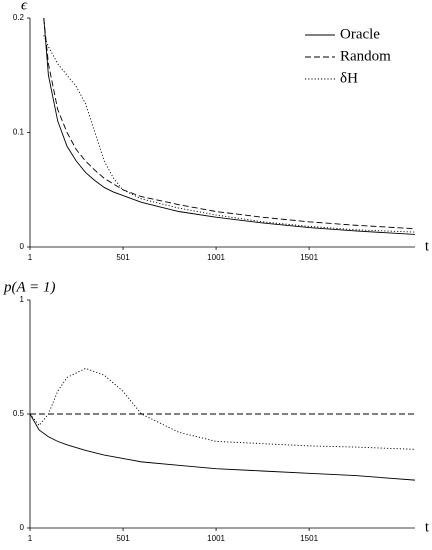 This screenshot has width=432, height=550. Describe the element at coordinates (19, 413) in the screenshot. I see `y-tick-label: 0.5` at that location.